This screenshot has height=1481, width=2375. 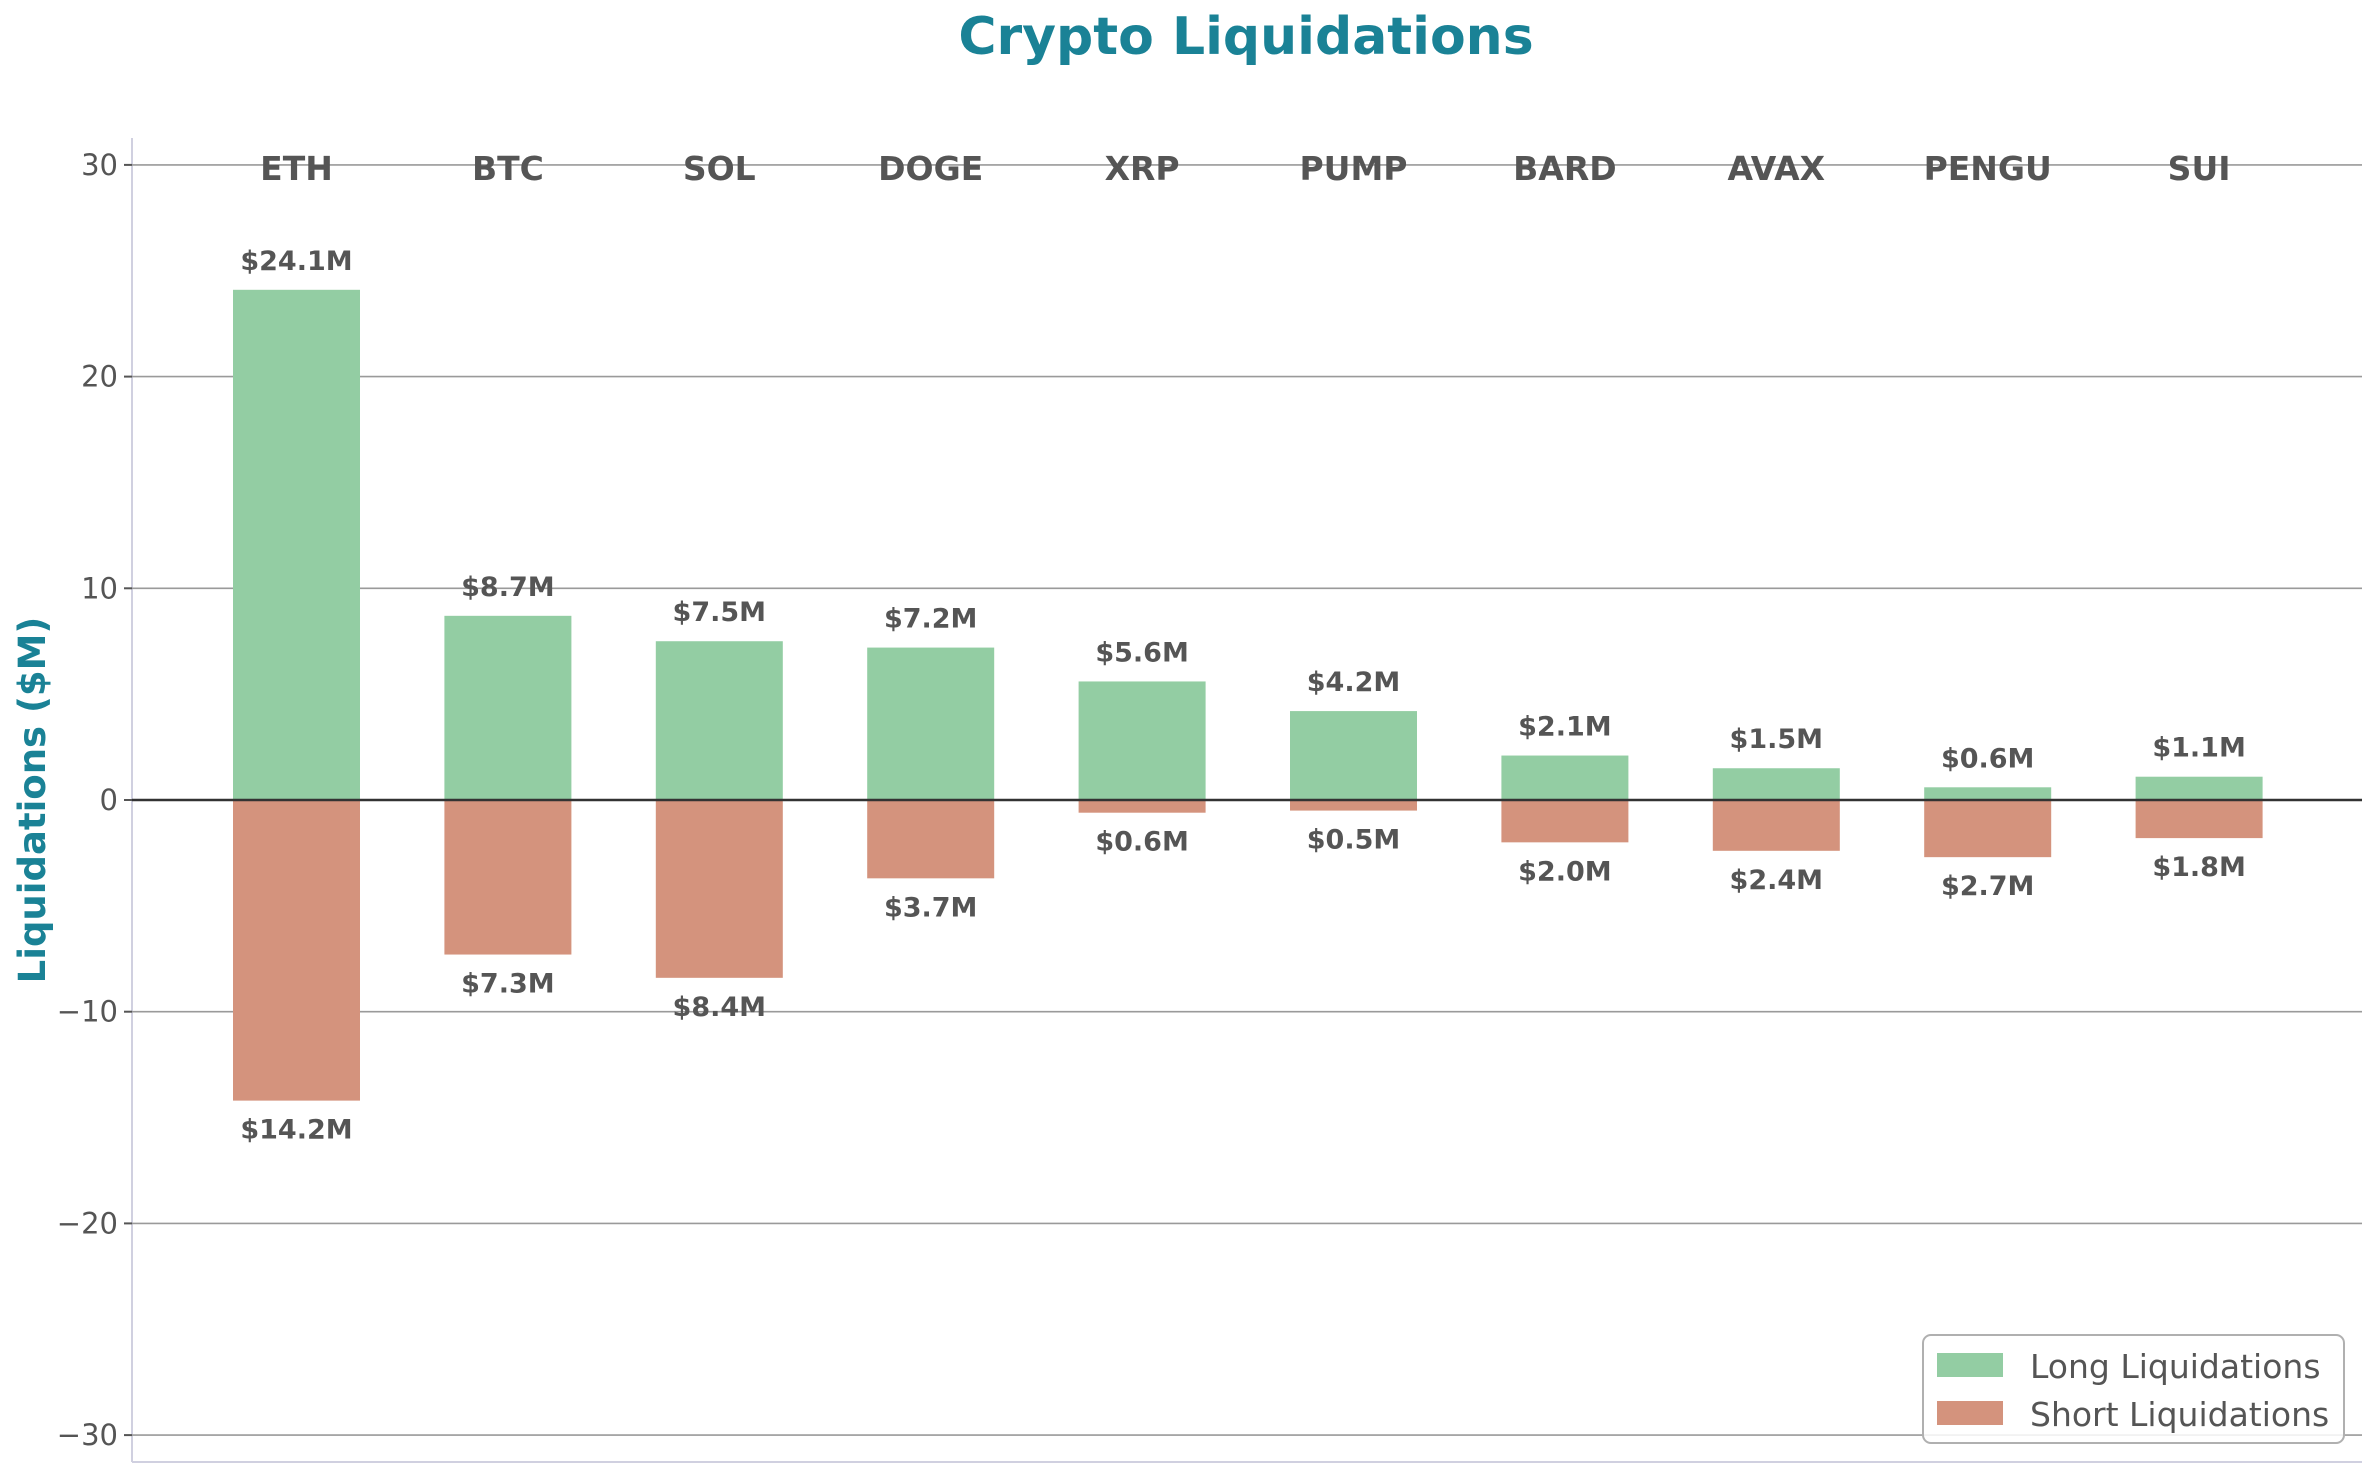 What do you see at coordinates (109, 800) in the screenshot?
I see `y-tick-label: 0` at bounding box center [109, 800].